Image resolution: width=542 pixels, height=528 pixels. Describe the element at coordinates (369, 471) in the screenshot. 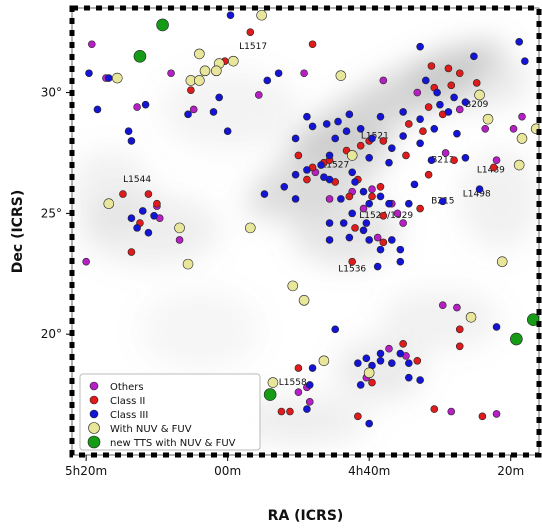

I see `x-tick-label: 4h40m` at that location.